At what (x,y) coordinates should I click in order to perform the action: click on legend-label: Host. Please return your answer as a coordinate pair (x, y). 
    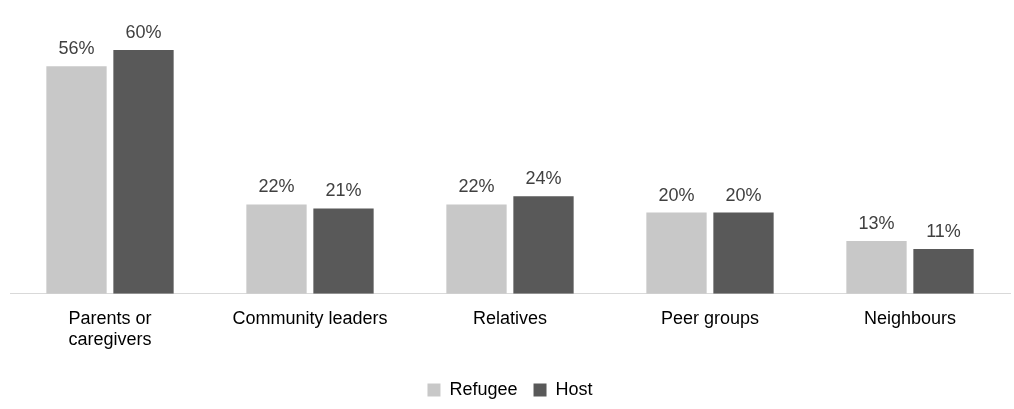
    Looking at the image, I should click on (574, 388).